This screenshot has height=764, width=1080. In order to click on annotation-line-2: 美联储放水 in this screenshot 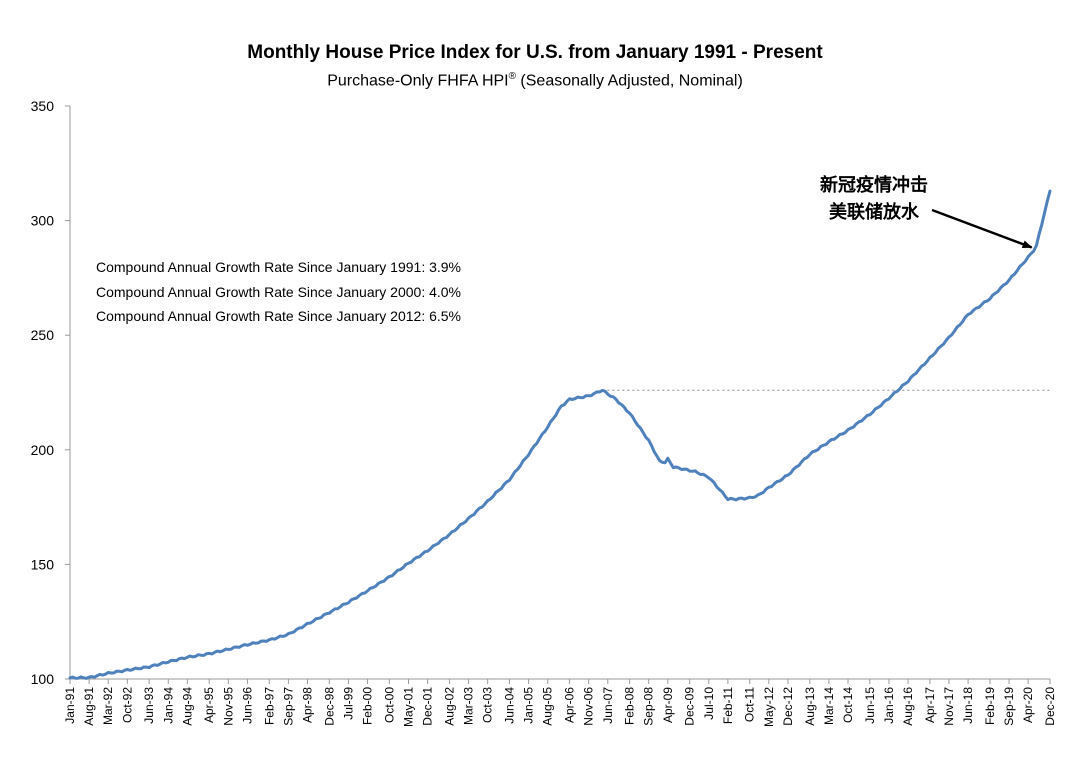, I will do `click(874, 212)`.